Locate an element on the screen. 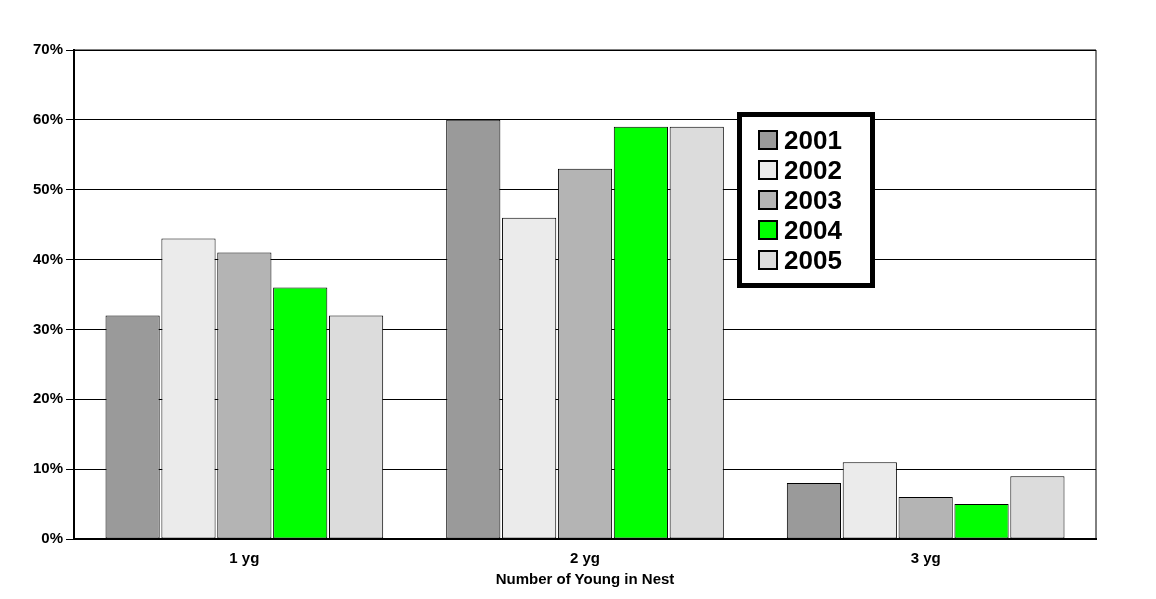 The width and height of the screenshot is (1156, 599). legend-label: 2005 is located at coordinates (813, 260).